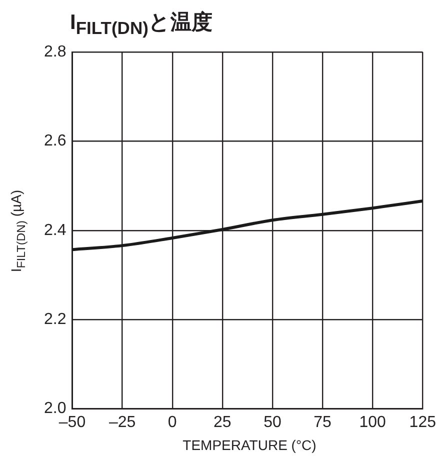 This screenshot has height=460, width=440. What do you see at coordinates (172, 422) in the screenshot?
I see `x-tick-label: 0` at bounding box center [172, 422].